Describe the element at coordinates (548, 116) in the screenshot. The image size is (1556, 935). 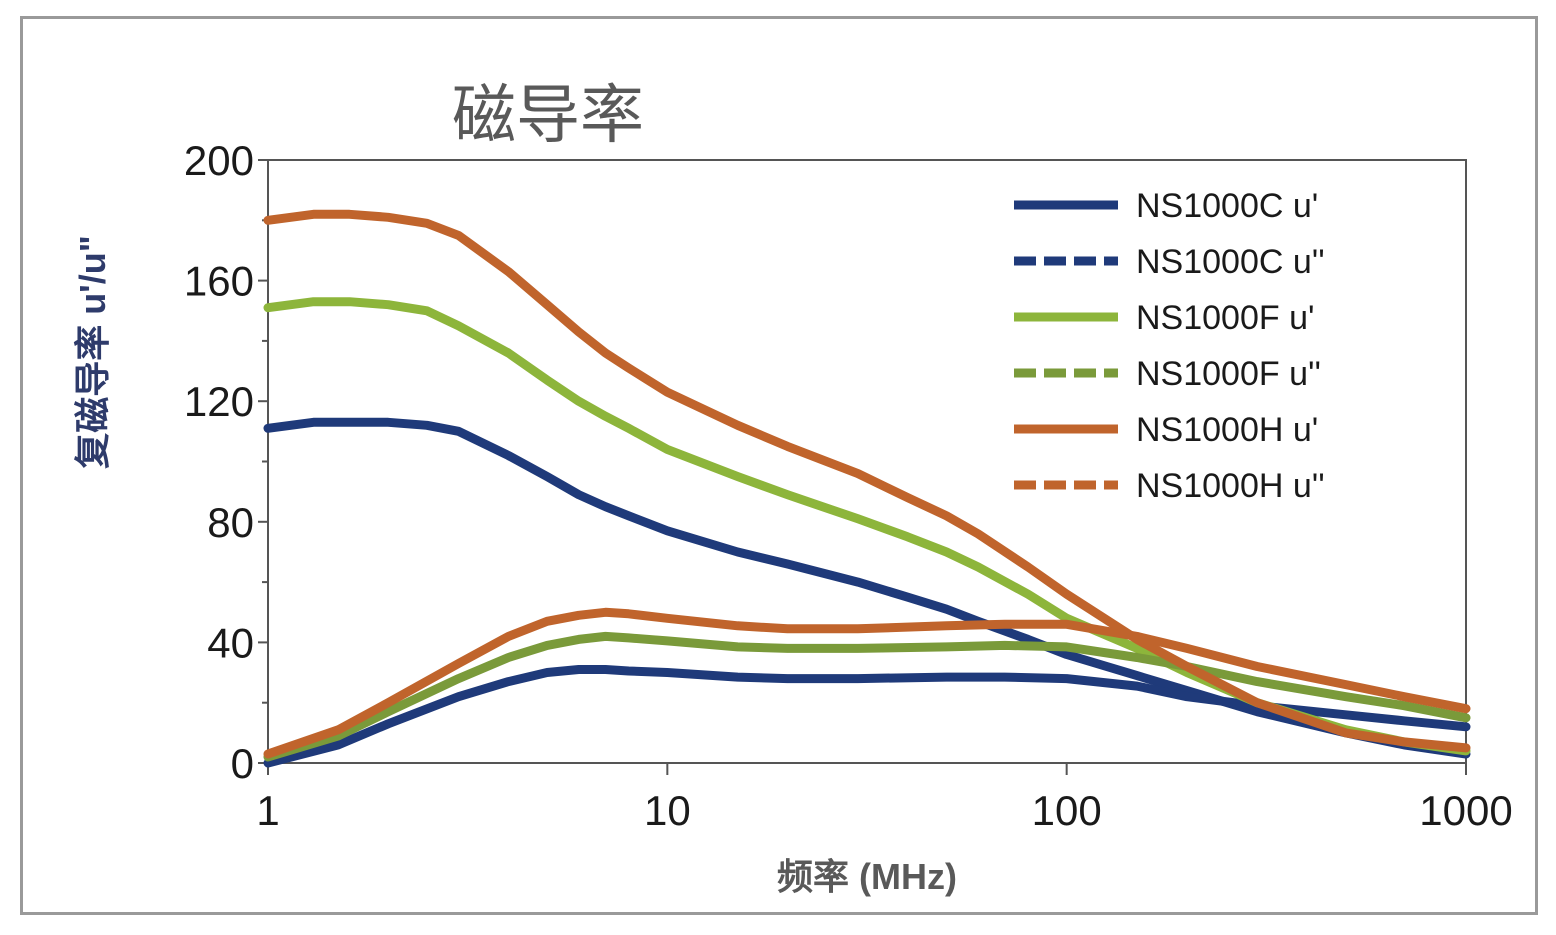
I see `chart-title: 磁导率` at that location.